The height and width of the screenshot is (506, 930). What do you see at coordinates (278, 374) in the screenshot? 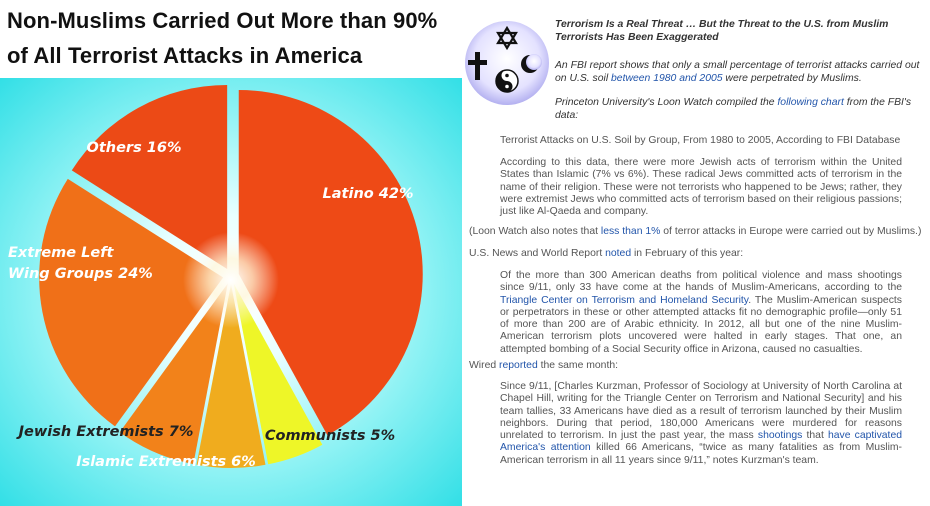
I see `pie-slice-communists` at bounding box center [278, 374].